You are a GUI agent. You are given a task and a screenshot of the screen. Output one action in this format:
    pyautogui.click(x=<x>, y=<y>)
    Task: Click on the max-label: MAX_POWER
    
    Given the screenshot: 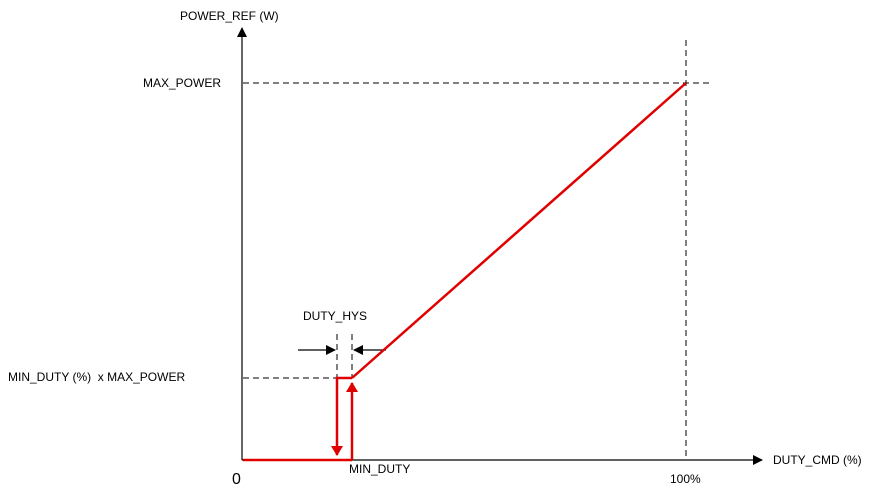 What is the action you would take?
    pyautogui.click(x=182, y=83)
    